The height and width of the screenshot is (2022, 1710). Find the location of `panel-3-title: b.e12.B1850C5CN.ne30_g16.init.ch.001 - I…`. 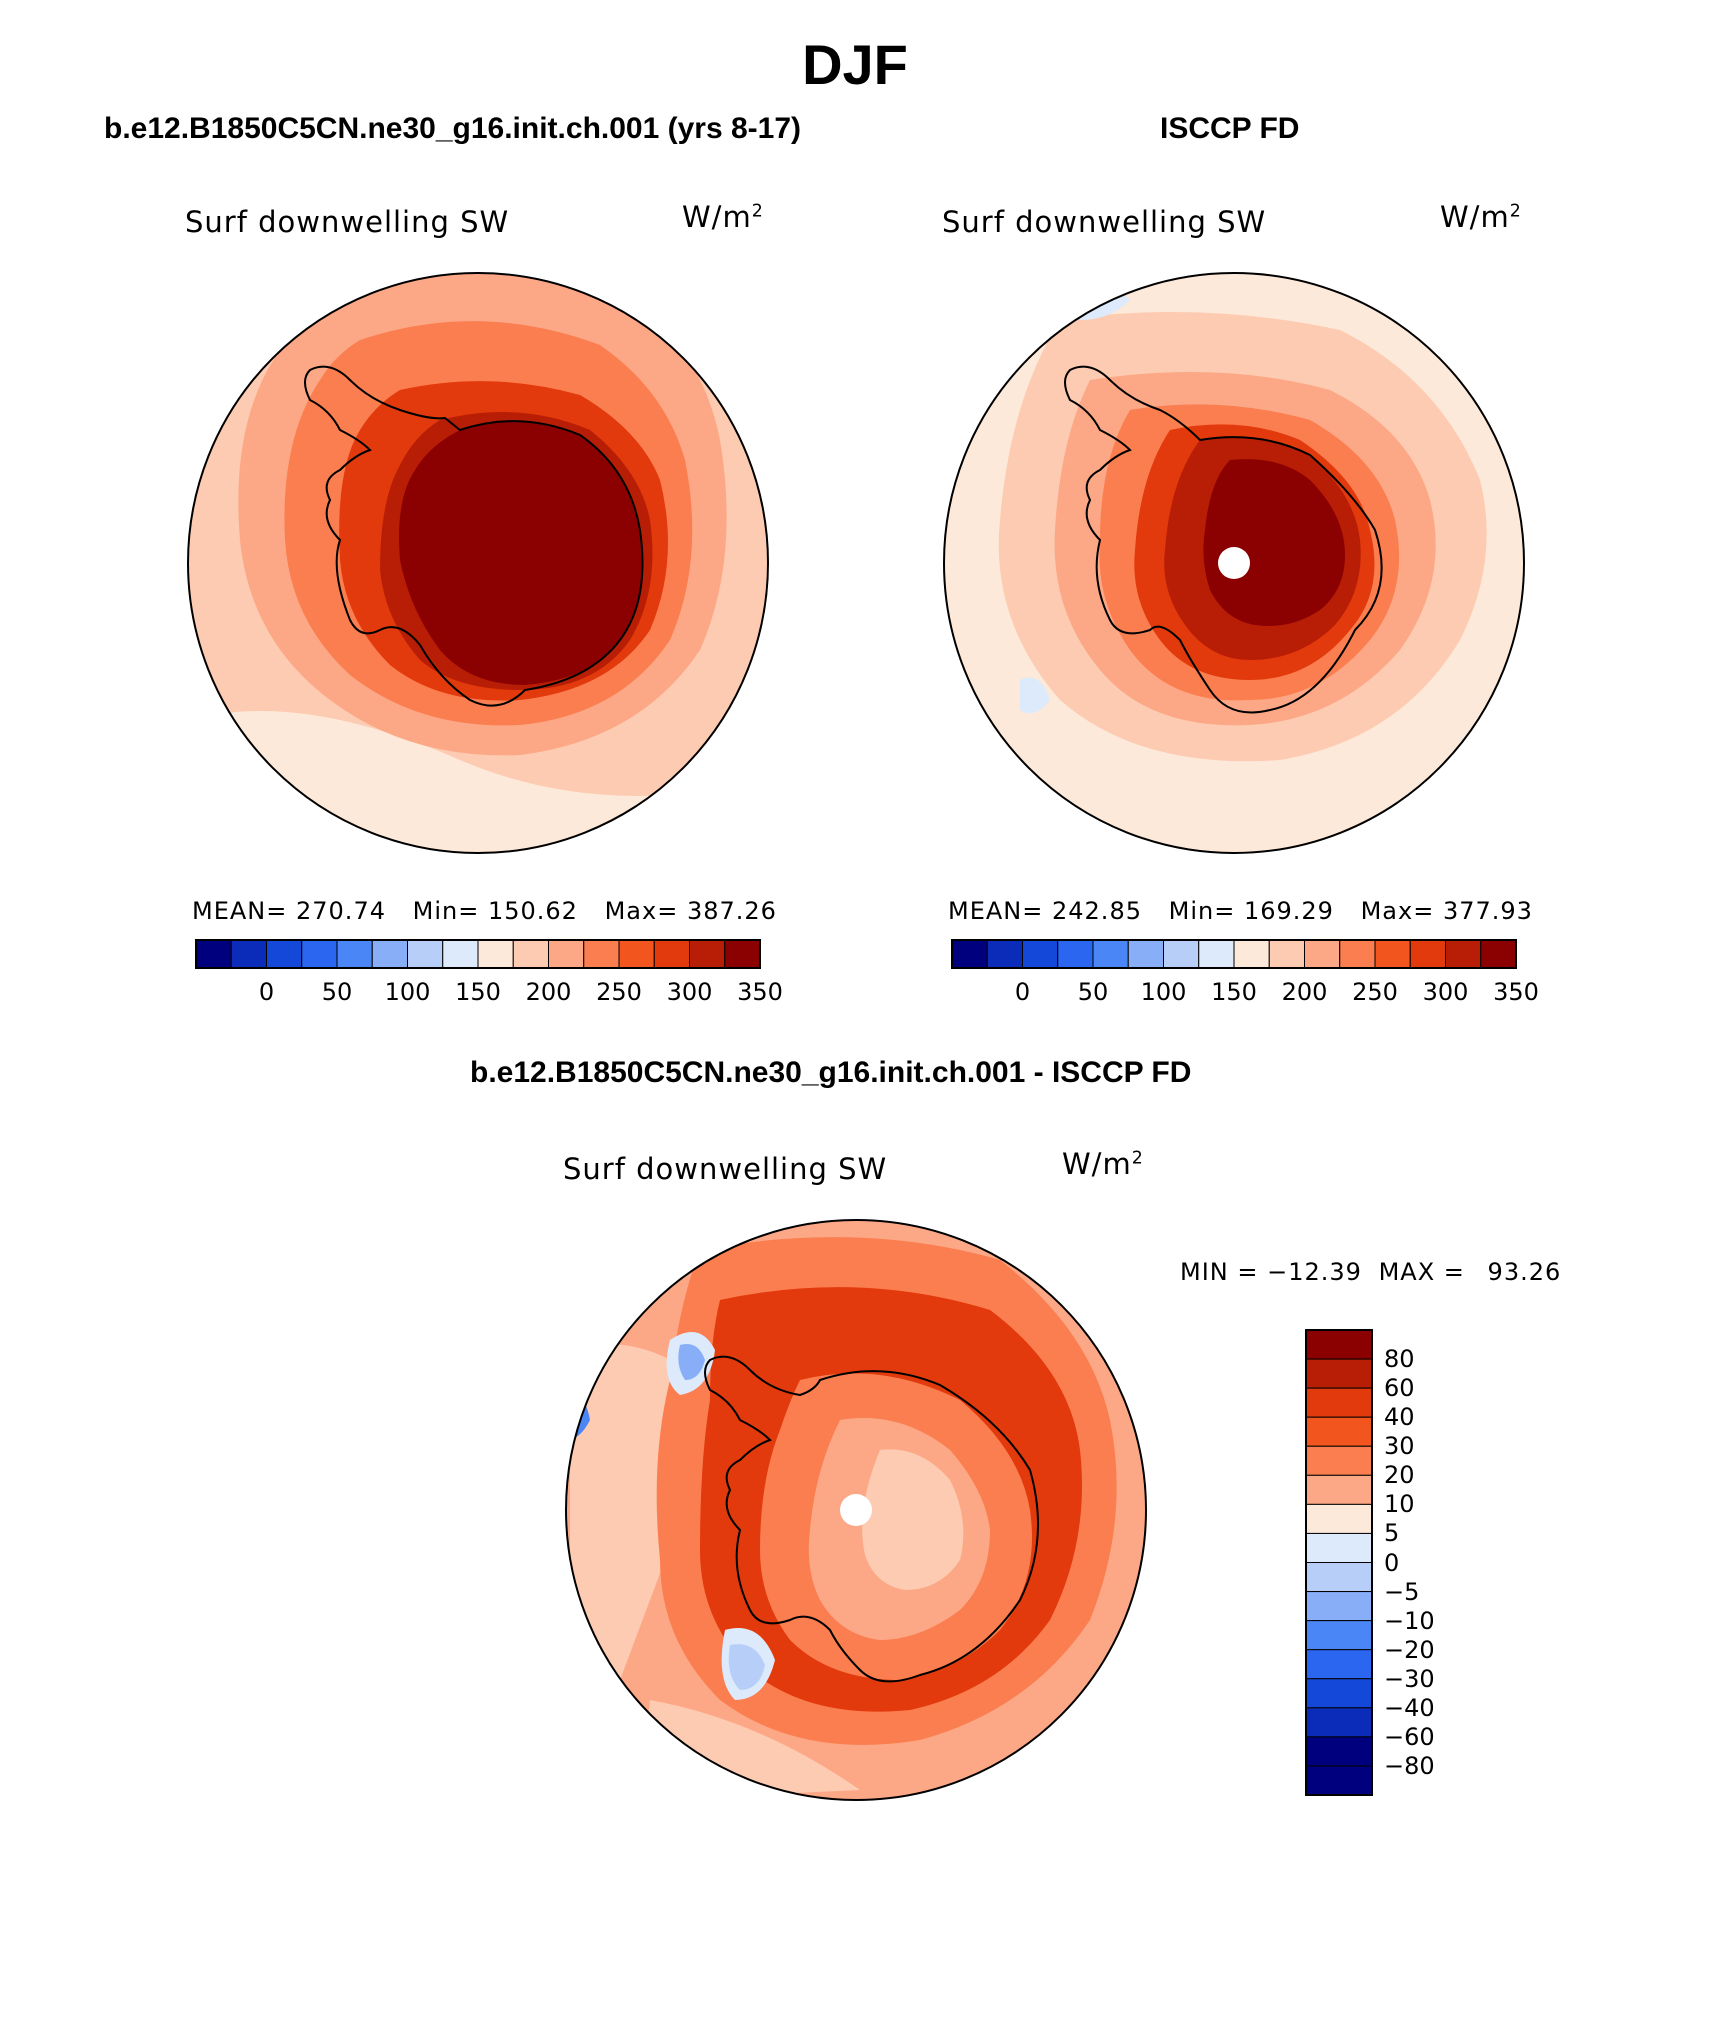

panel-3-title: b.e12.B1850C5CN.ne30_g16.init.ch.001 - I… is located at coordinates (831, 1072).